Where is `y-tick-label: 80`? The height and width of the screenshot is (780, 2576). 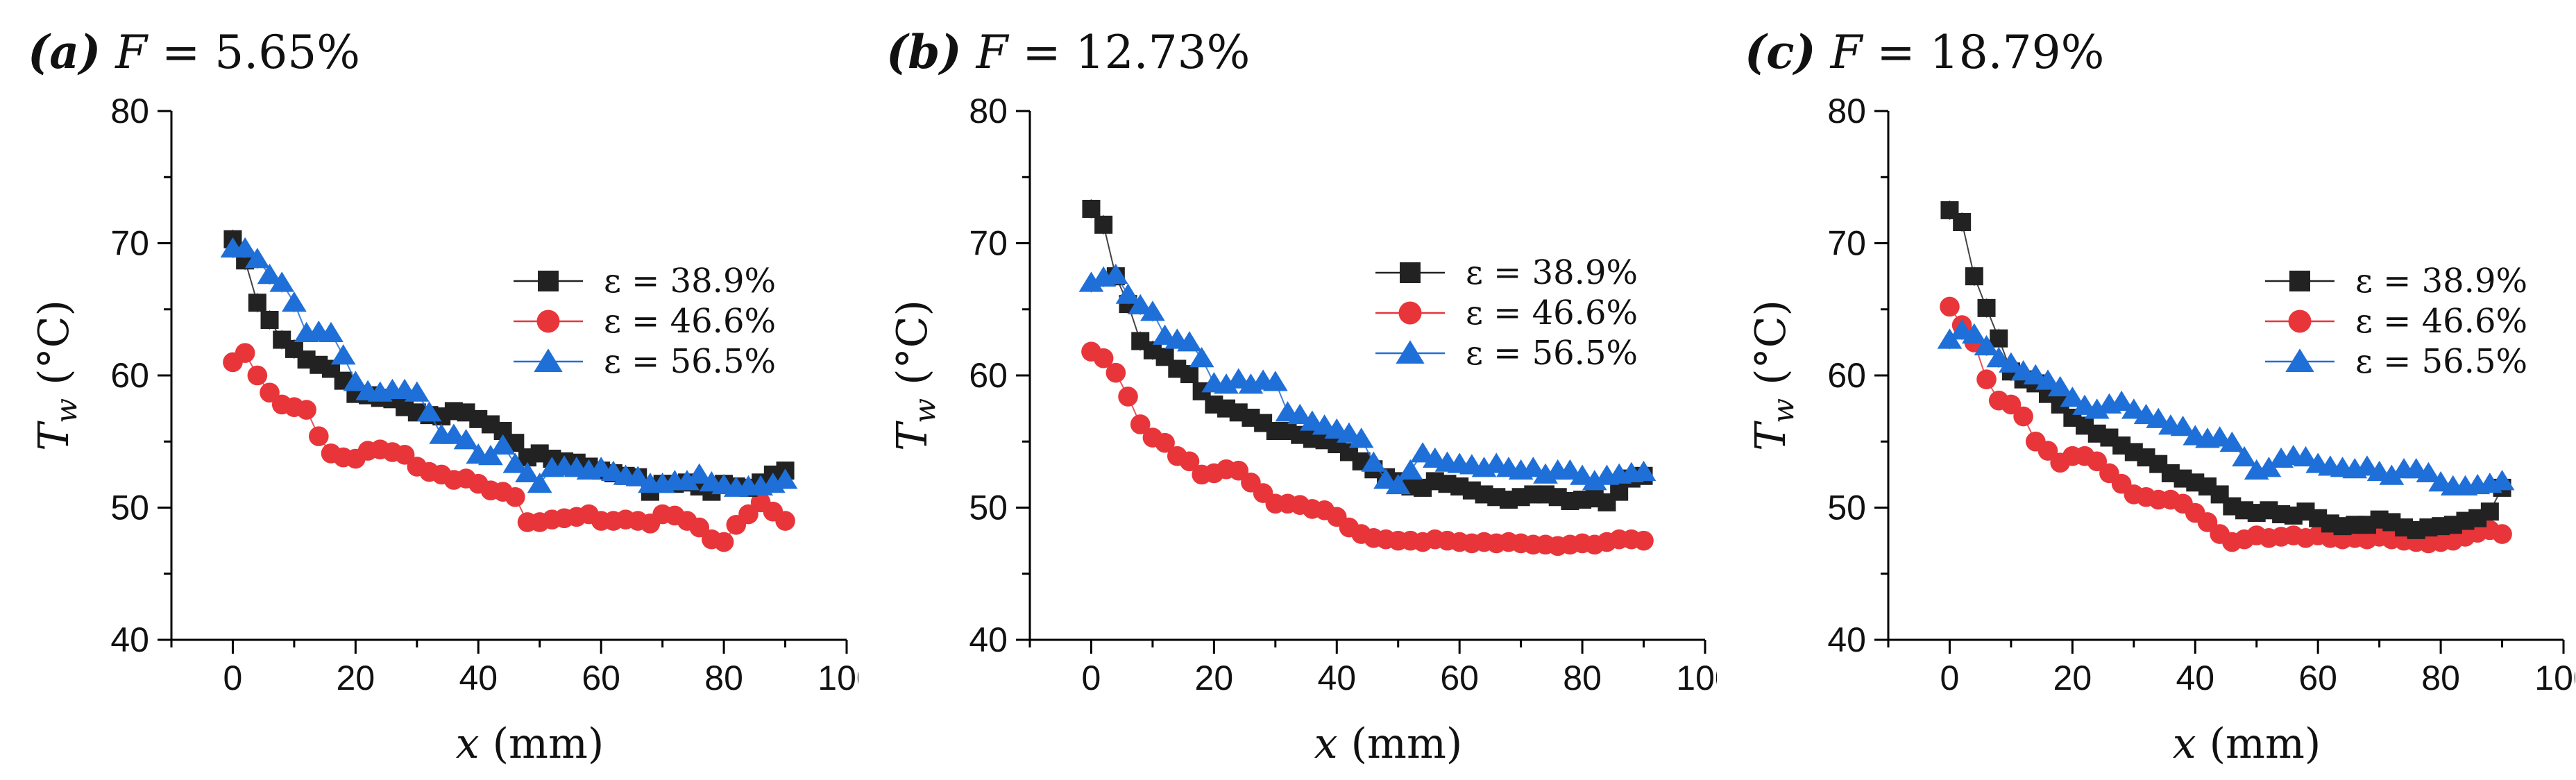
y-tick-label: 80 is located at coordinates (988, 111).